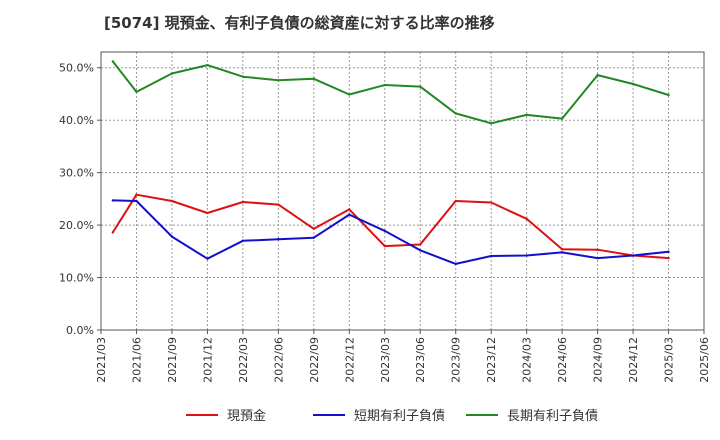 Image resolution: width=720 pixels, height=440 pixels. I want to click on y-tick-label: 0.0%, so click(80, 330).